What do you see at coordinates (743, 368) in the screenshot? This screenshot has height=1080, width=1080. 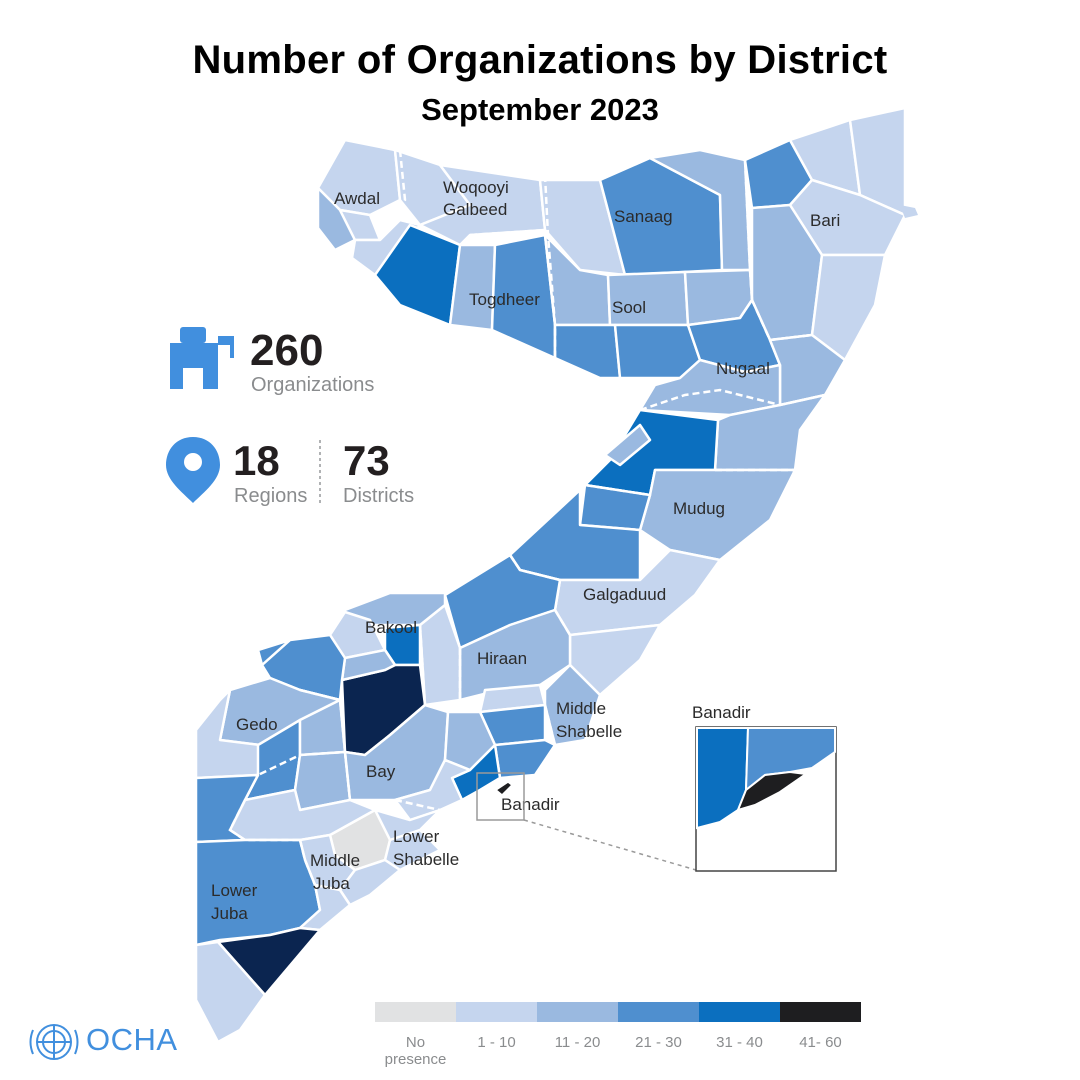 I see `label-nugaal: Nugaal` at bounding box center [743, 368].